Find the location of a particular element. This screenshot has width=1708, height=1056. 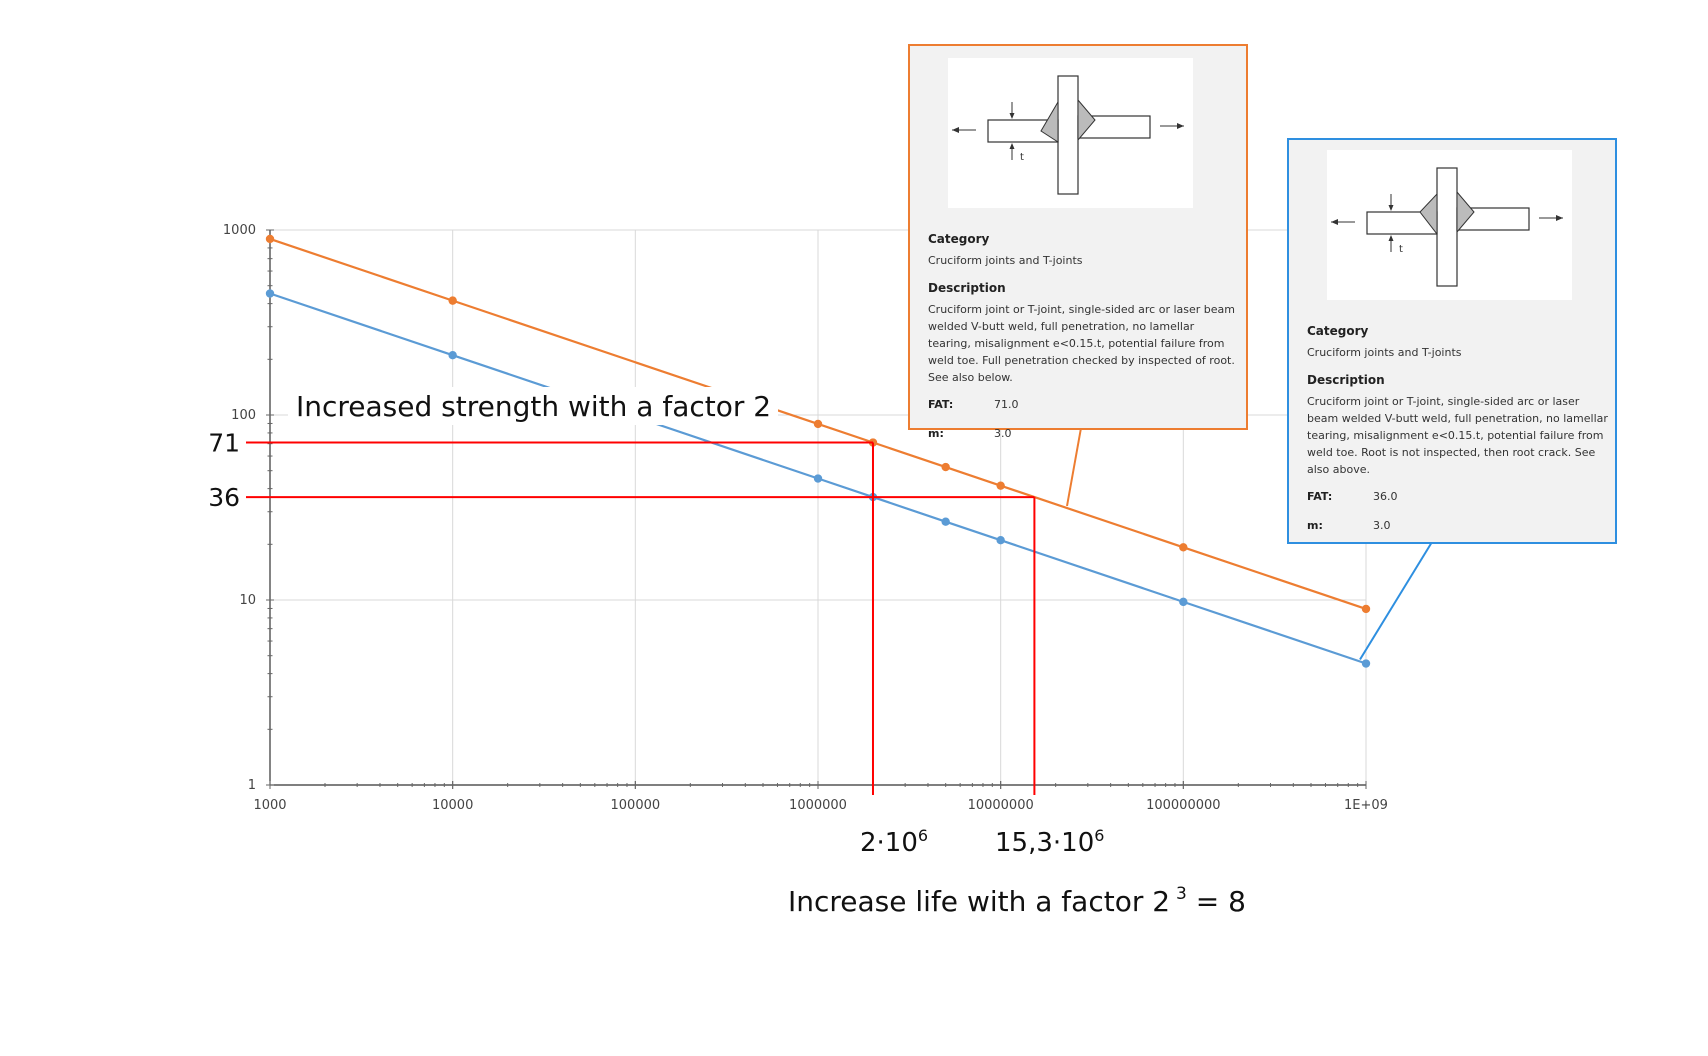

y-tick-label: 1 is located at coordinates (252, 785).